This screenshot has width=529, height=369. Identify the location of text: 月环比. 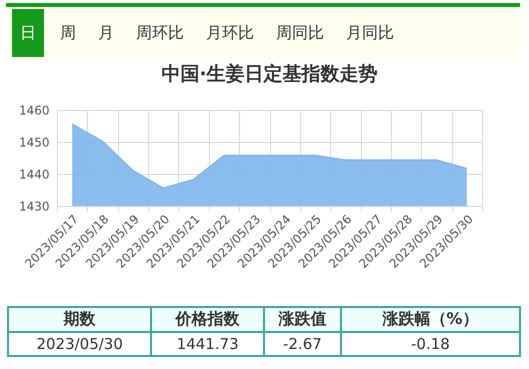
(230, 33).